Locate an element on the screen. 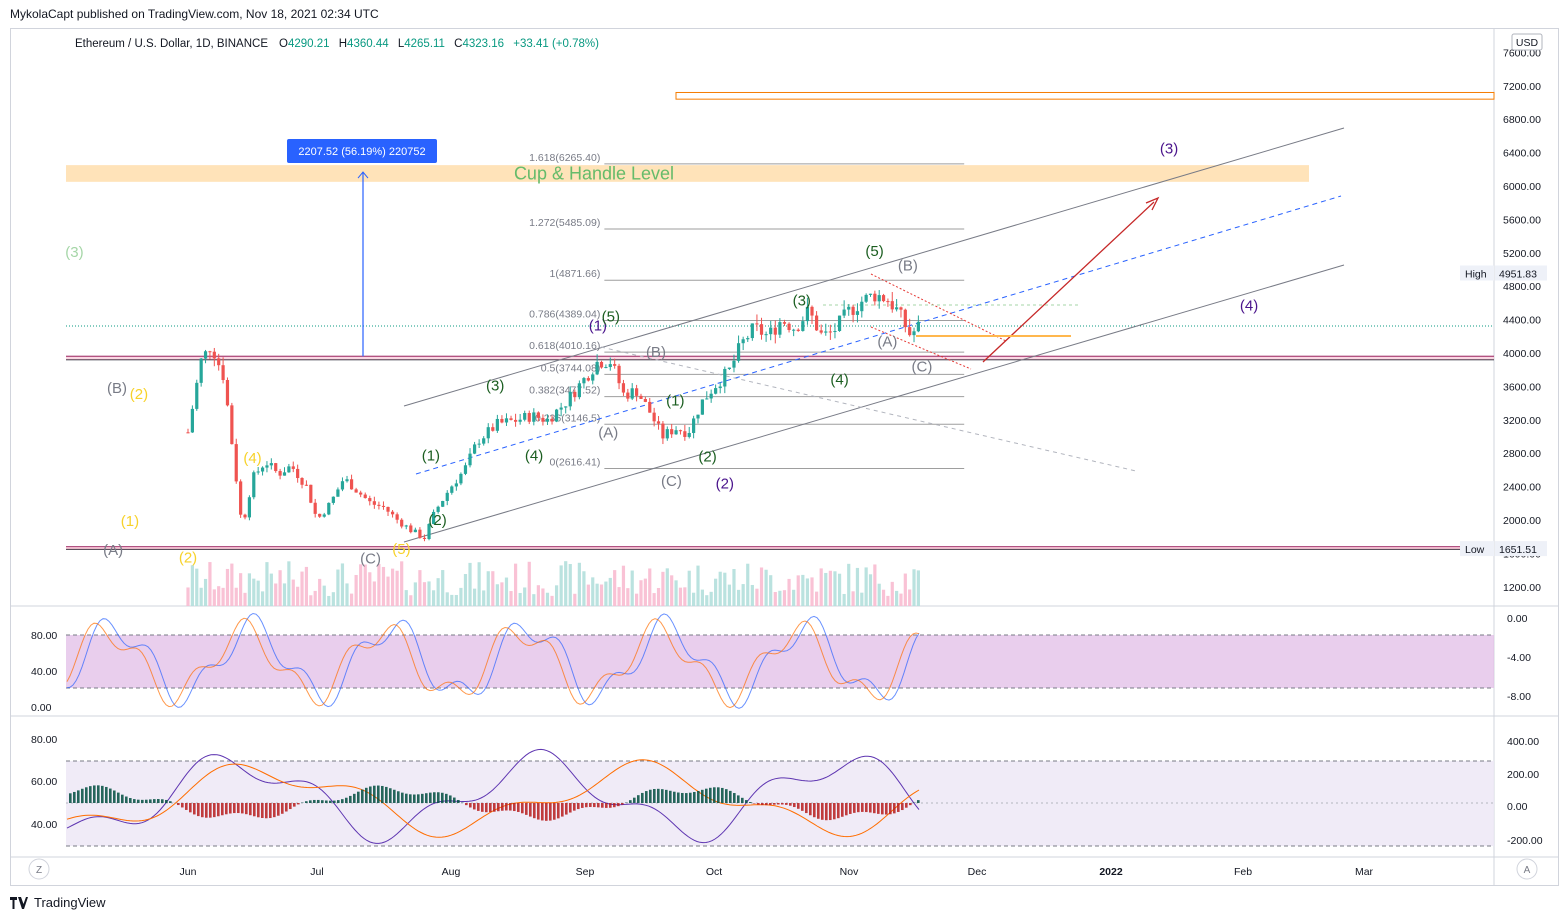  price-tick-label: 6400.00 is located at coordinates (1522, 154).